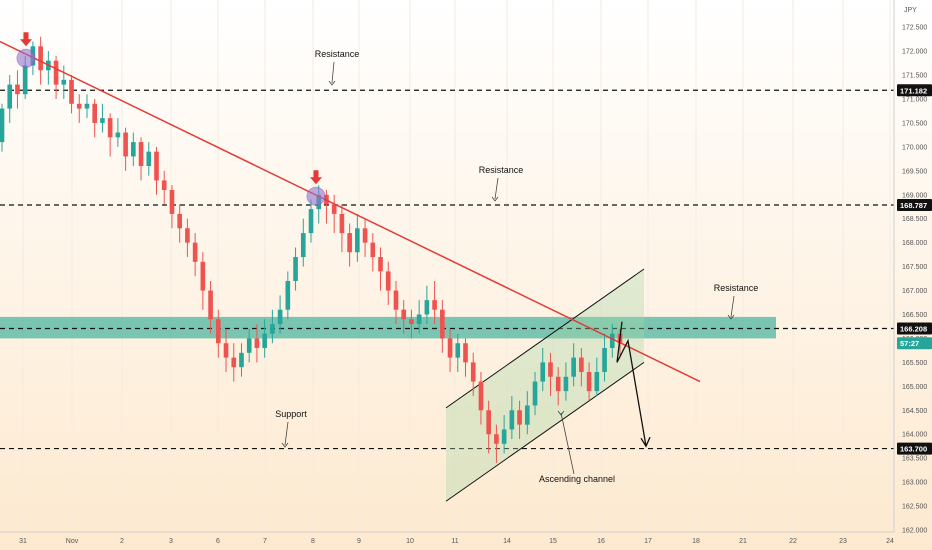  Describe the element at coordinates (122, 541) in the screenshot. I see `x-tick-label: 2` at that location.